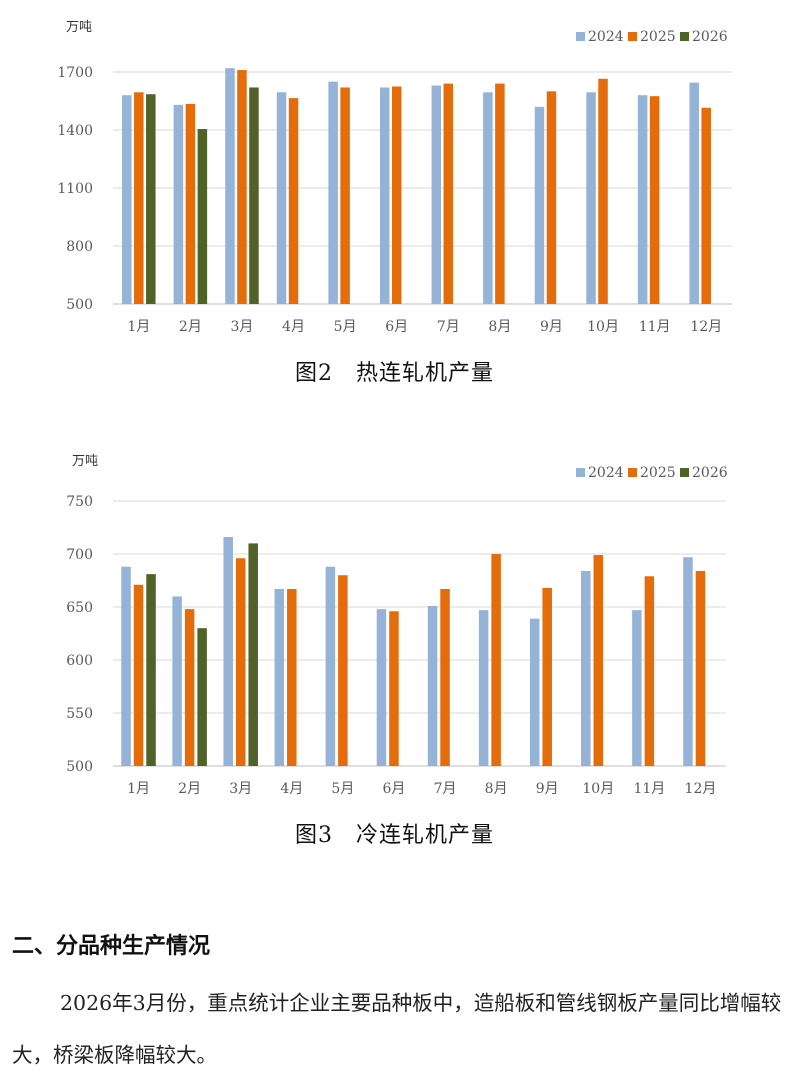  I want to click on fig3-legend-label-2026: 2026, so click(710, 473).